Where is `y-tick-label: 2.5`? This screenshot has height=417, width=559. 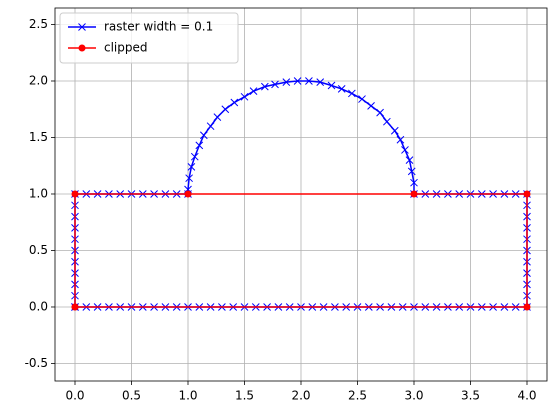
y-tick-label: 2.5 is located at coordinates (38, 24).